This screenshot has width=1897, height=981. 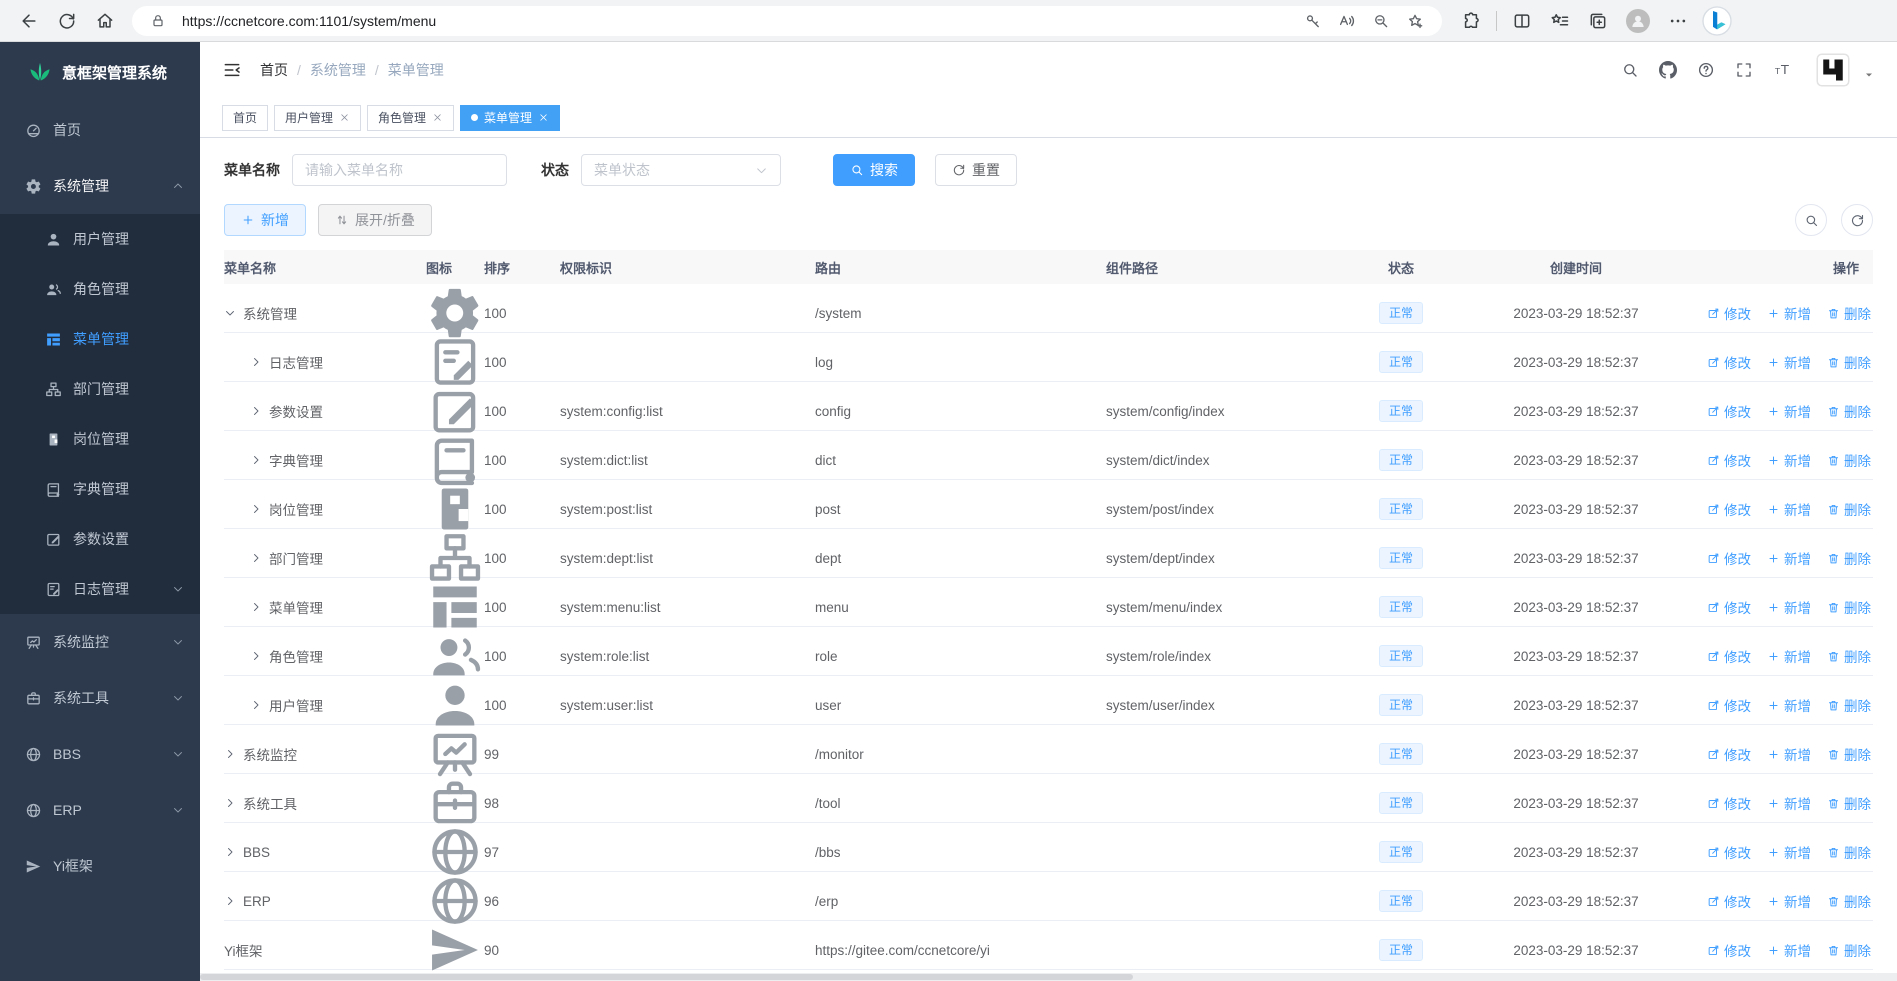 What do you see at coordinates (1313, 21) in the screenshot?
I see `password-key-icon` at bounding box center [1313, 21].